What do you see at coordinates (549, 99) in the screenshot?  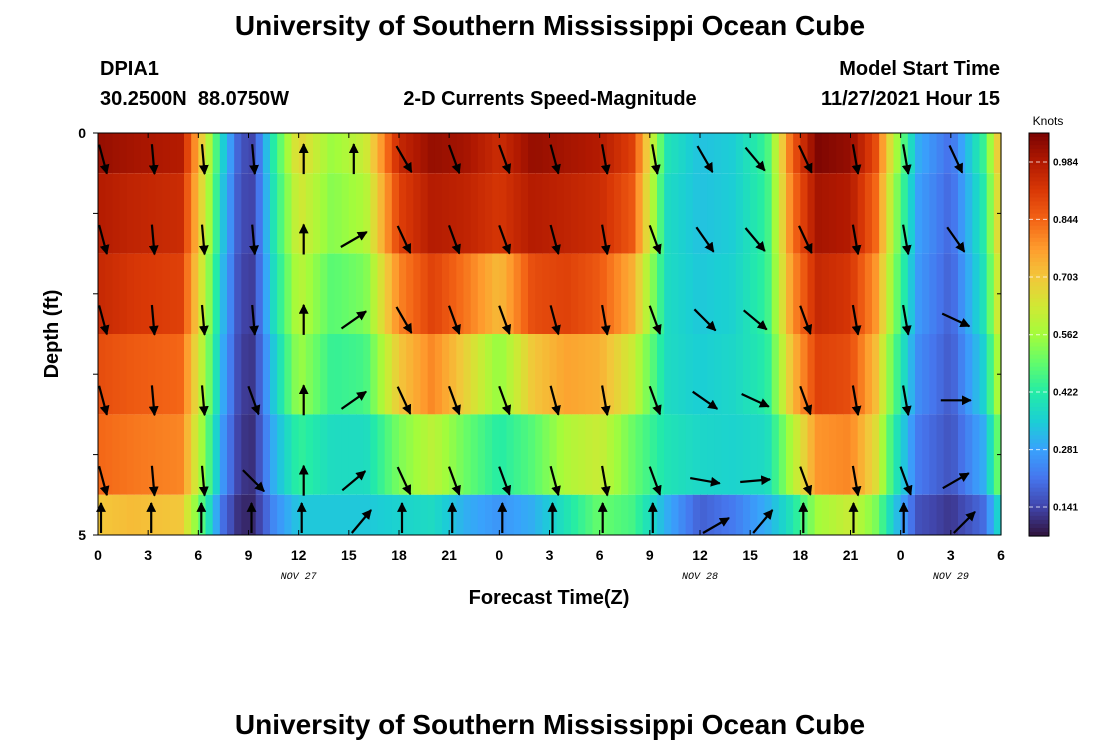 I see `chart-subtitle: 2-D Currents Speed-Magnitude` at bounding box center [549, 99].